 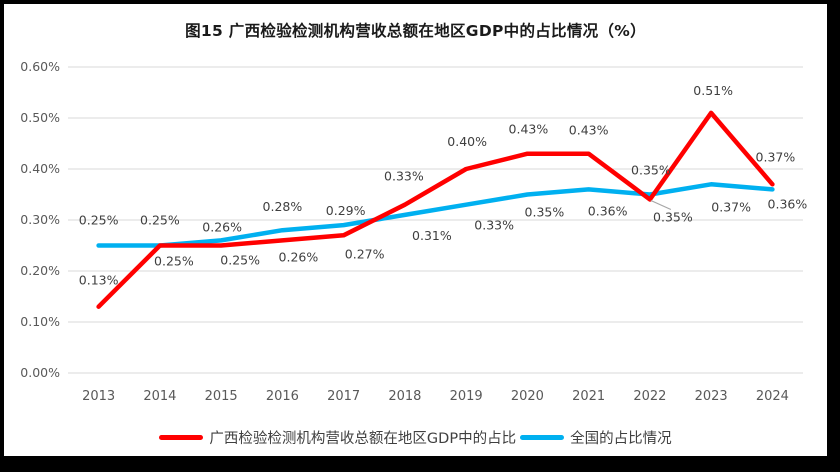 I want to click on y-tick-label: 0.10%, so click(x=40, y=321).